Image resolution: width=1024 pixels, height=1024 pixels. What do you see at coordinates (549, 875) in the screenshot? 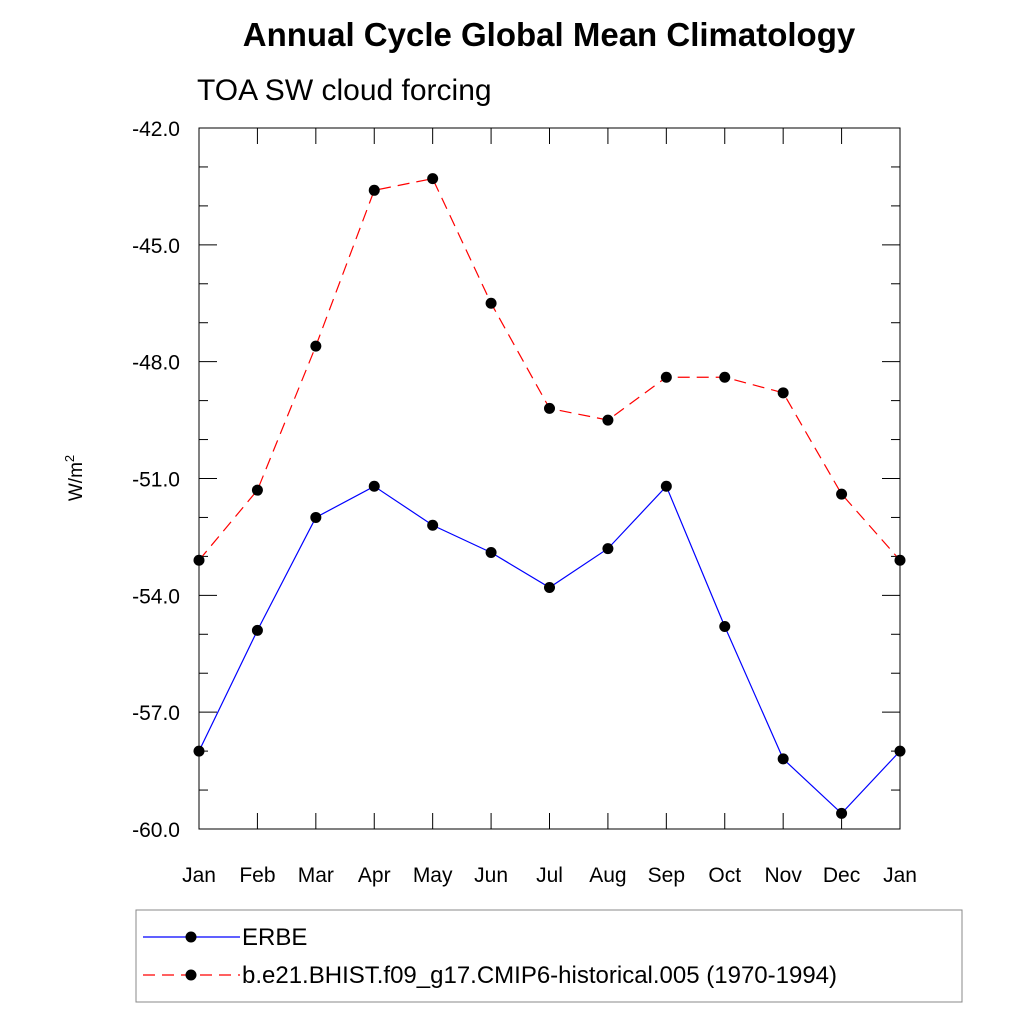
I see `x-tick-label: Jul` at bounding box center [549, 875].